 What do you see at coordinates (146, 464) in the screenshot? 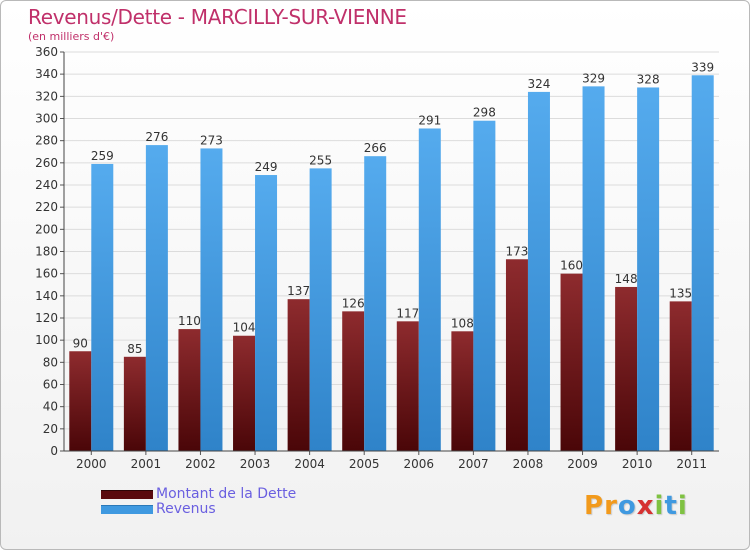
I see `x-tick-label: 2001` at bounding box center [146, 464].